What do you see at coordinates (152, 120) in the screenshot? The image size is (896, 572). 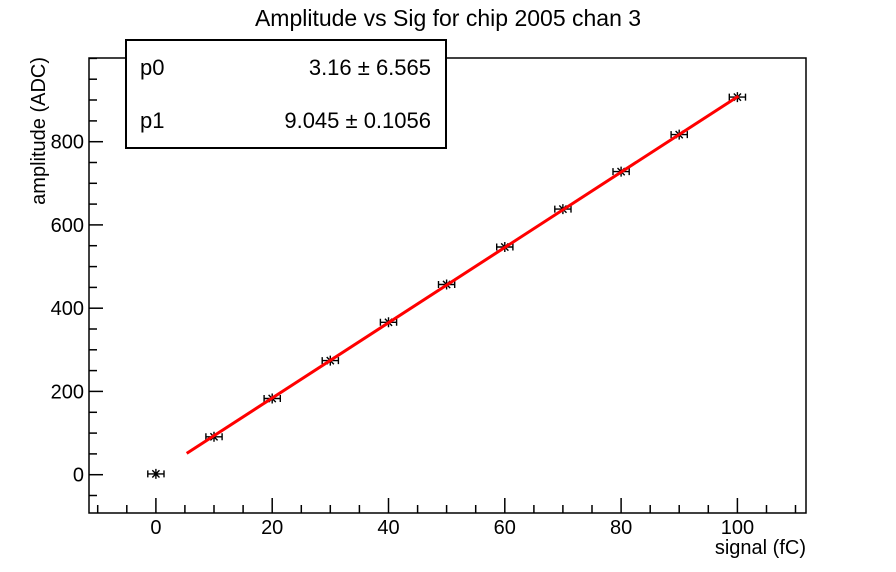 I see `stat-p1-label: p1` at bounding box center [152, 120].